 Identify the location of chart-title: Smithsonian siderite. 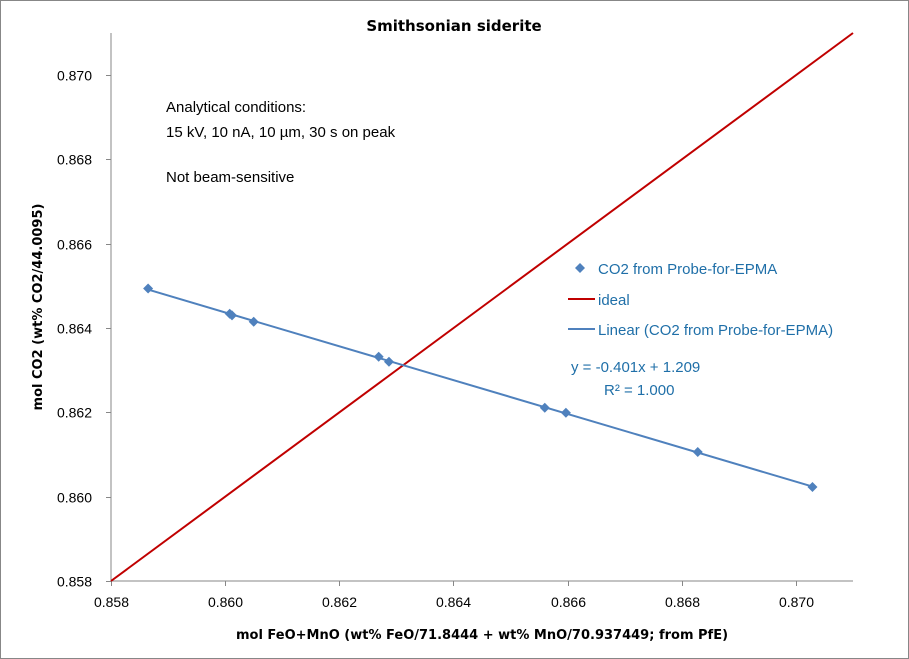
(453, 26).